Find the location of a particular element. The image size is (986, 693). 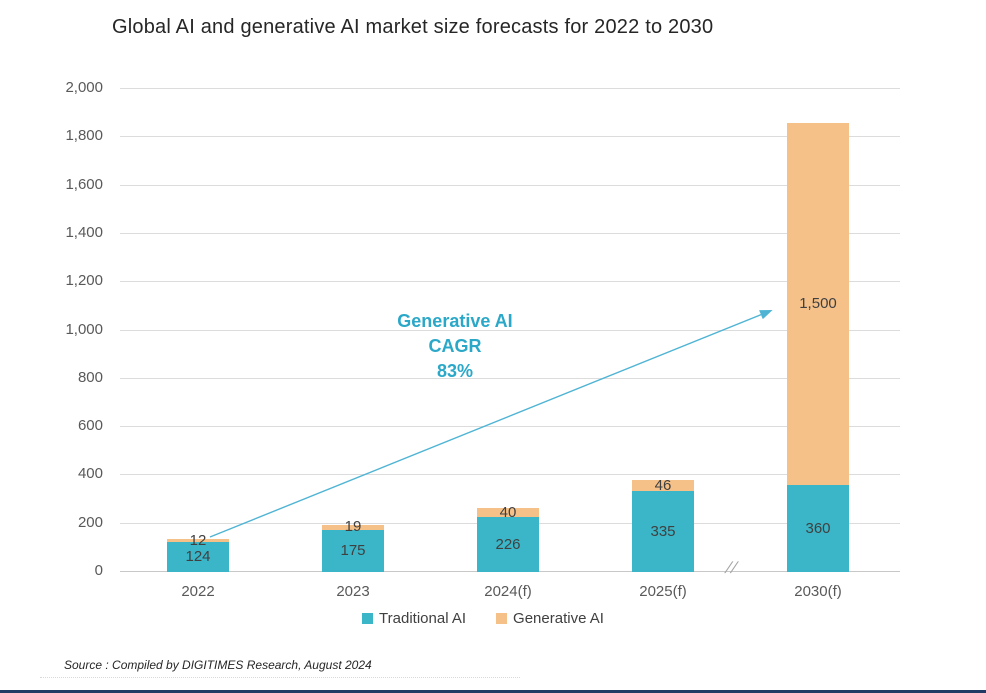

y-tick-label: 1,400 is located at coordinates (84, 232).